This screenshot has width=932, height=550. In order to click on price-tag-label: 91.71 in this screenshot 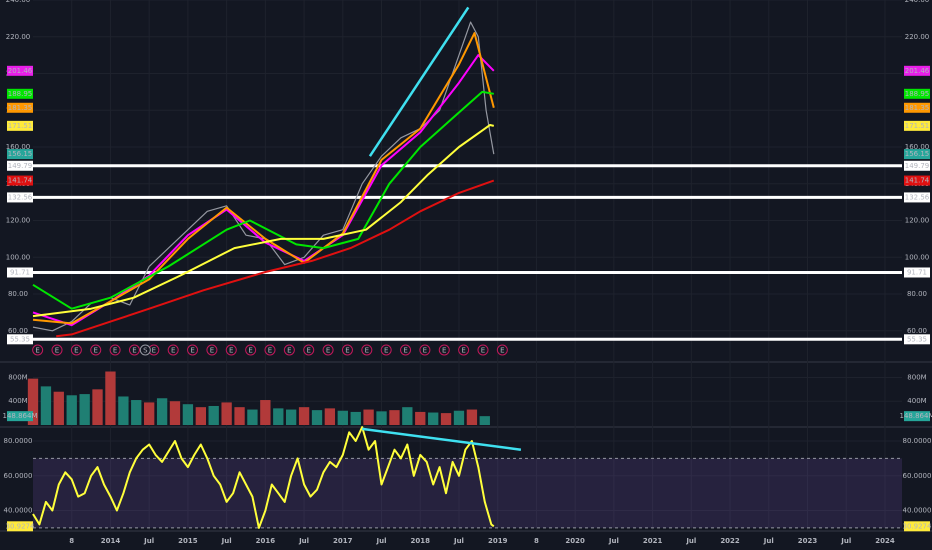, I will do `click(20, 272)`.